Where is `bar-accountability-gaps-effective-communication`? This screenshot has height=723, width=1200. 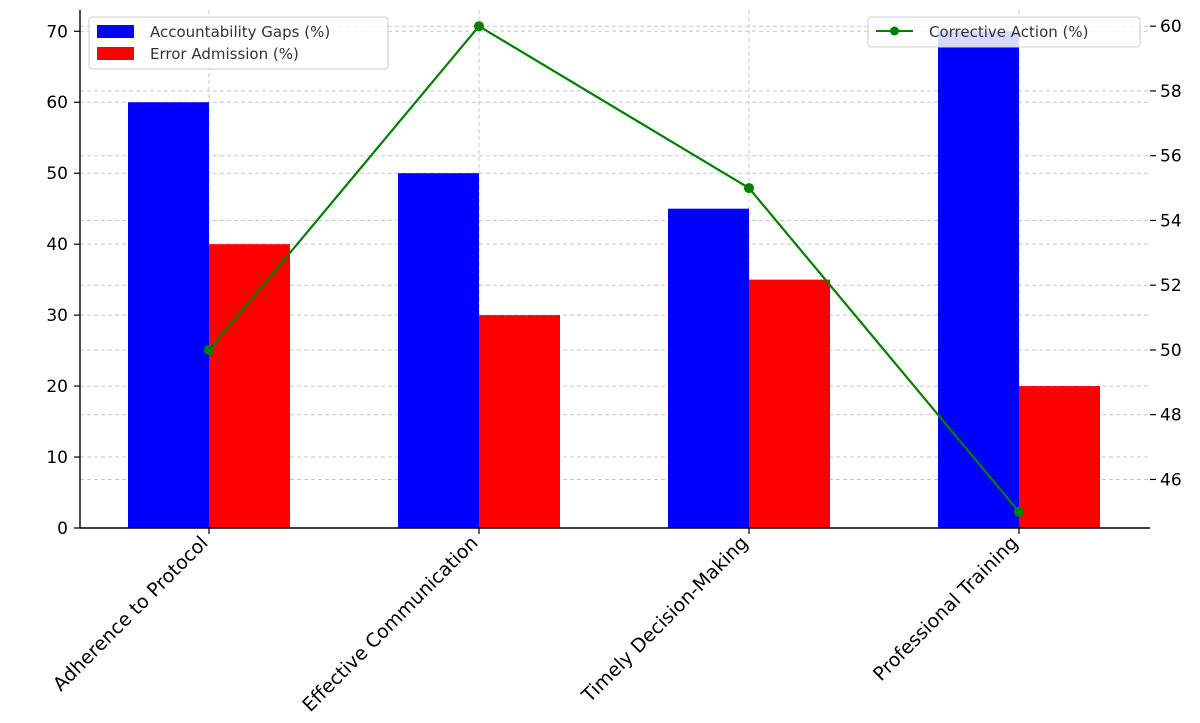
bar-accountability-gaps-effective-communication is located at coordinates (438, 350).